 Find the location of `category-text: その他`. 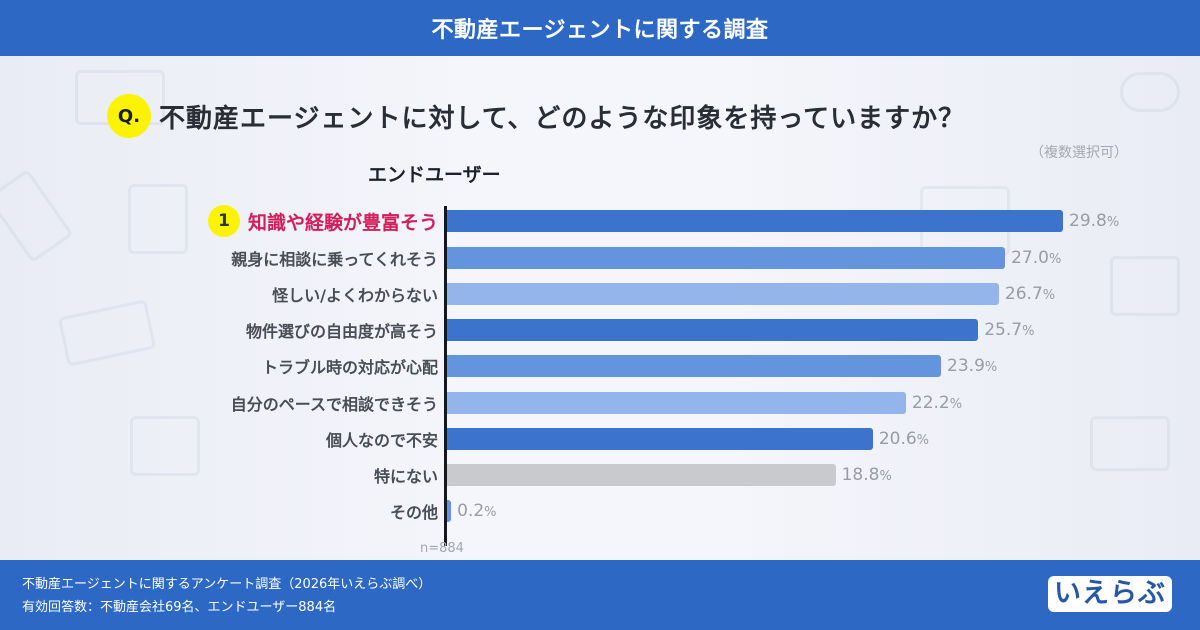

category-text: その他 is located at coordinates (413, 512).